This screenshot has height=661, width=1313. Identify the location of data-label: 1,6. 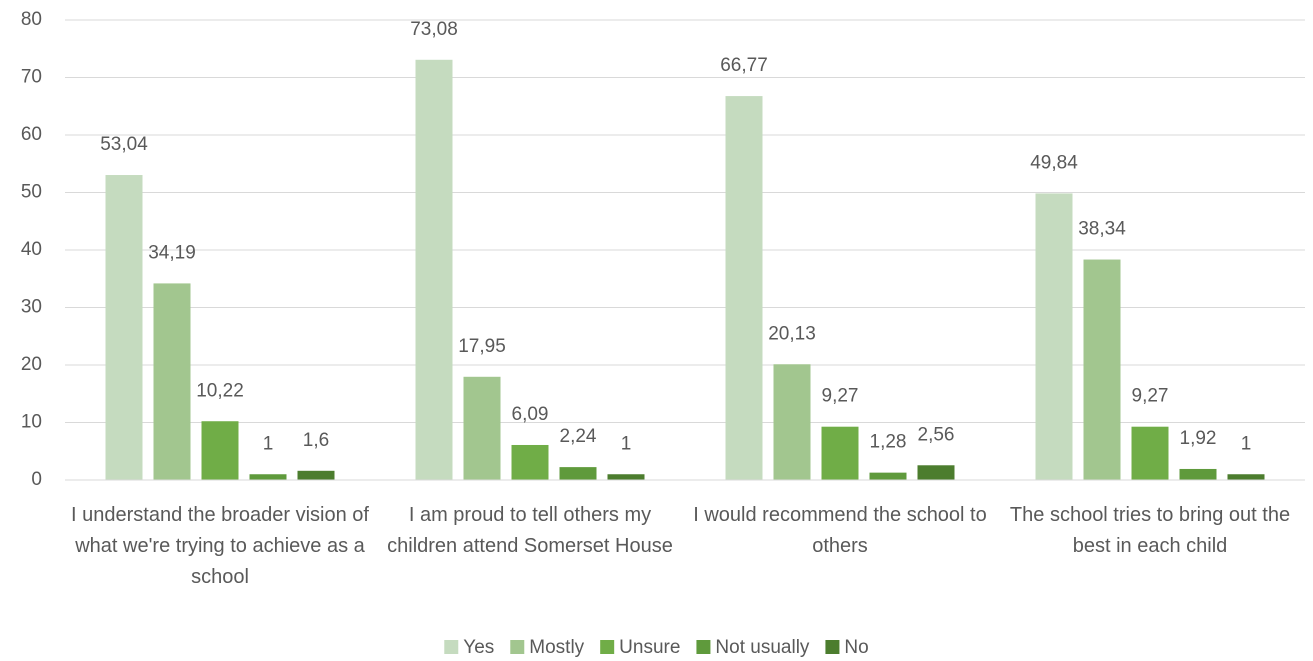
(316, 440).